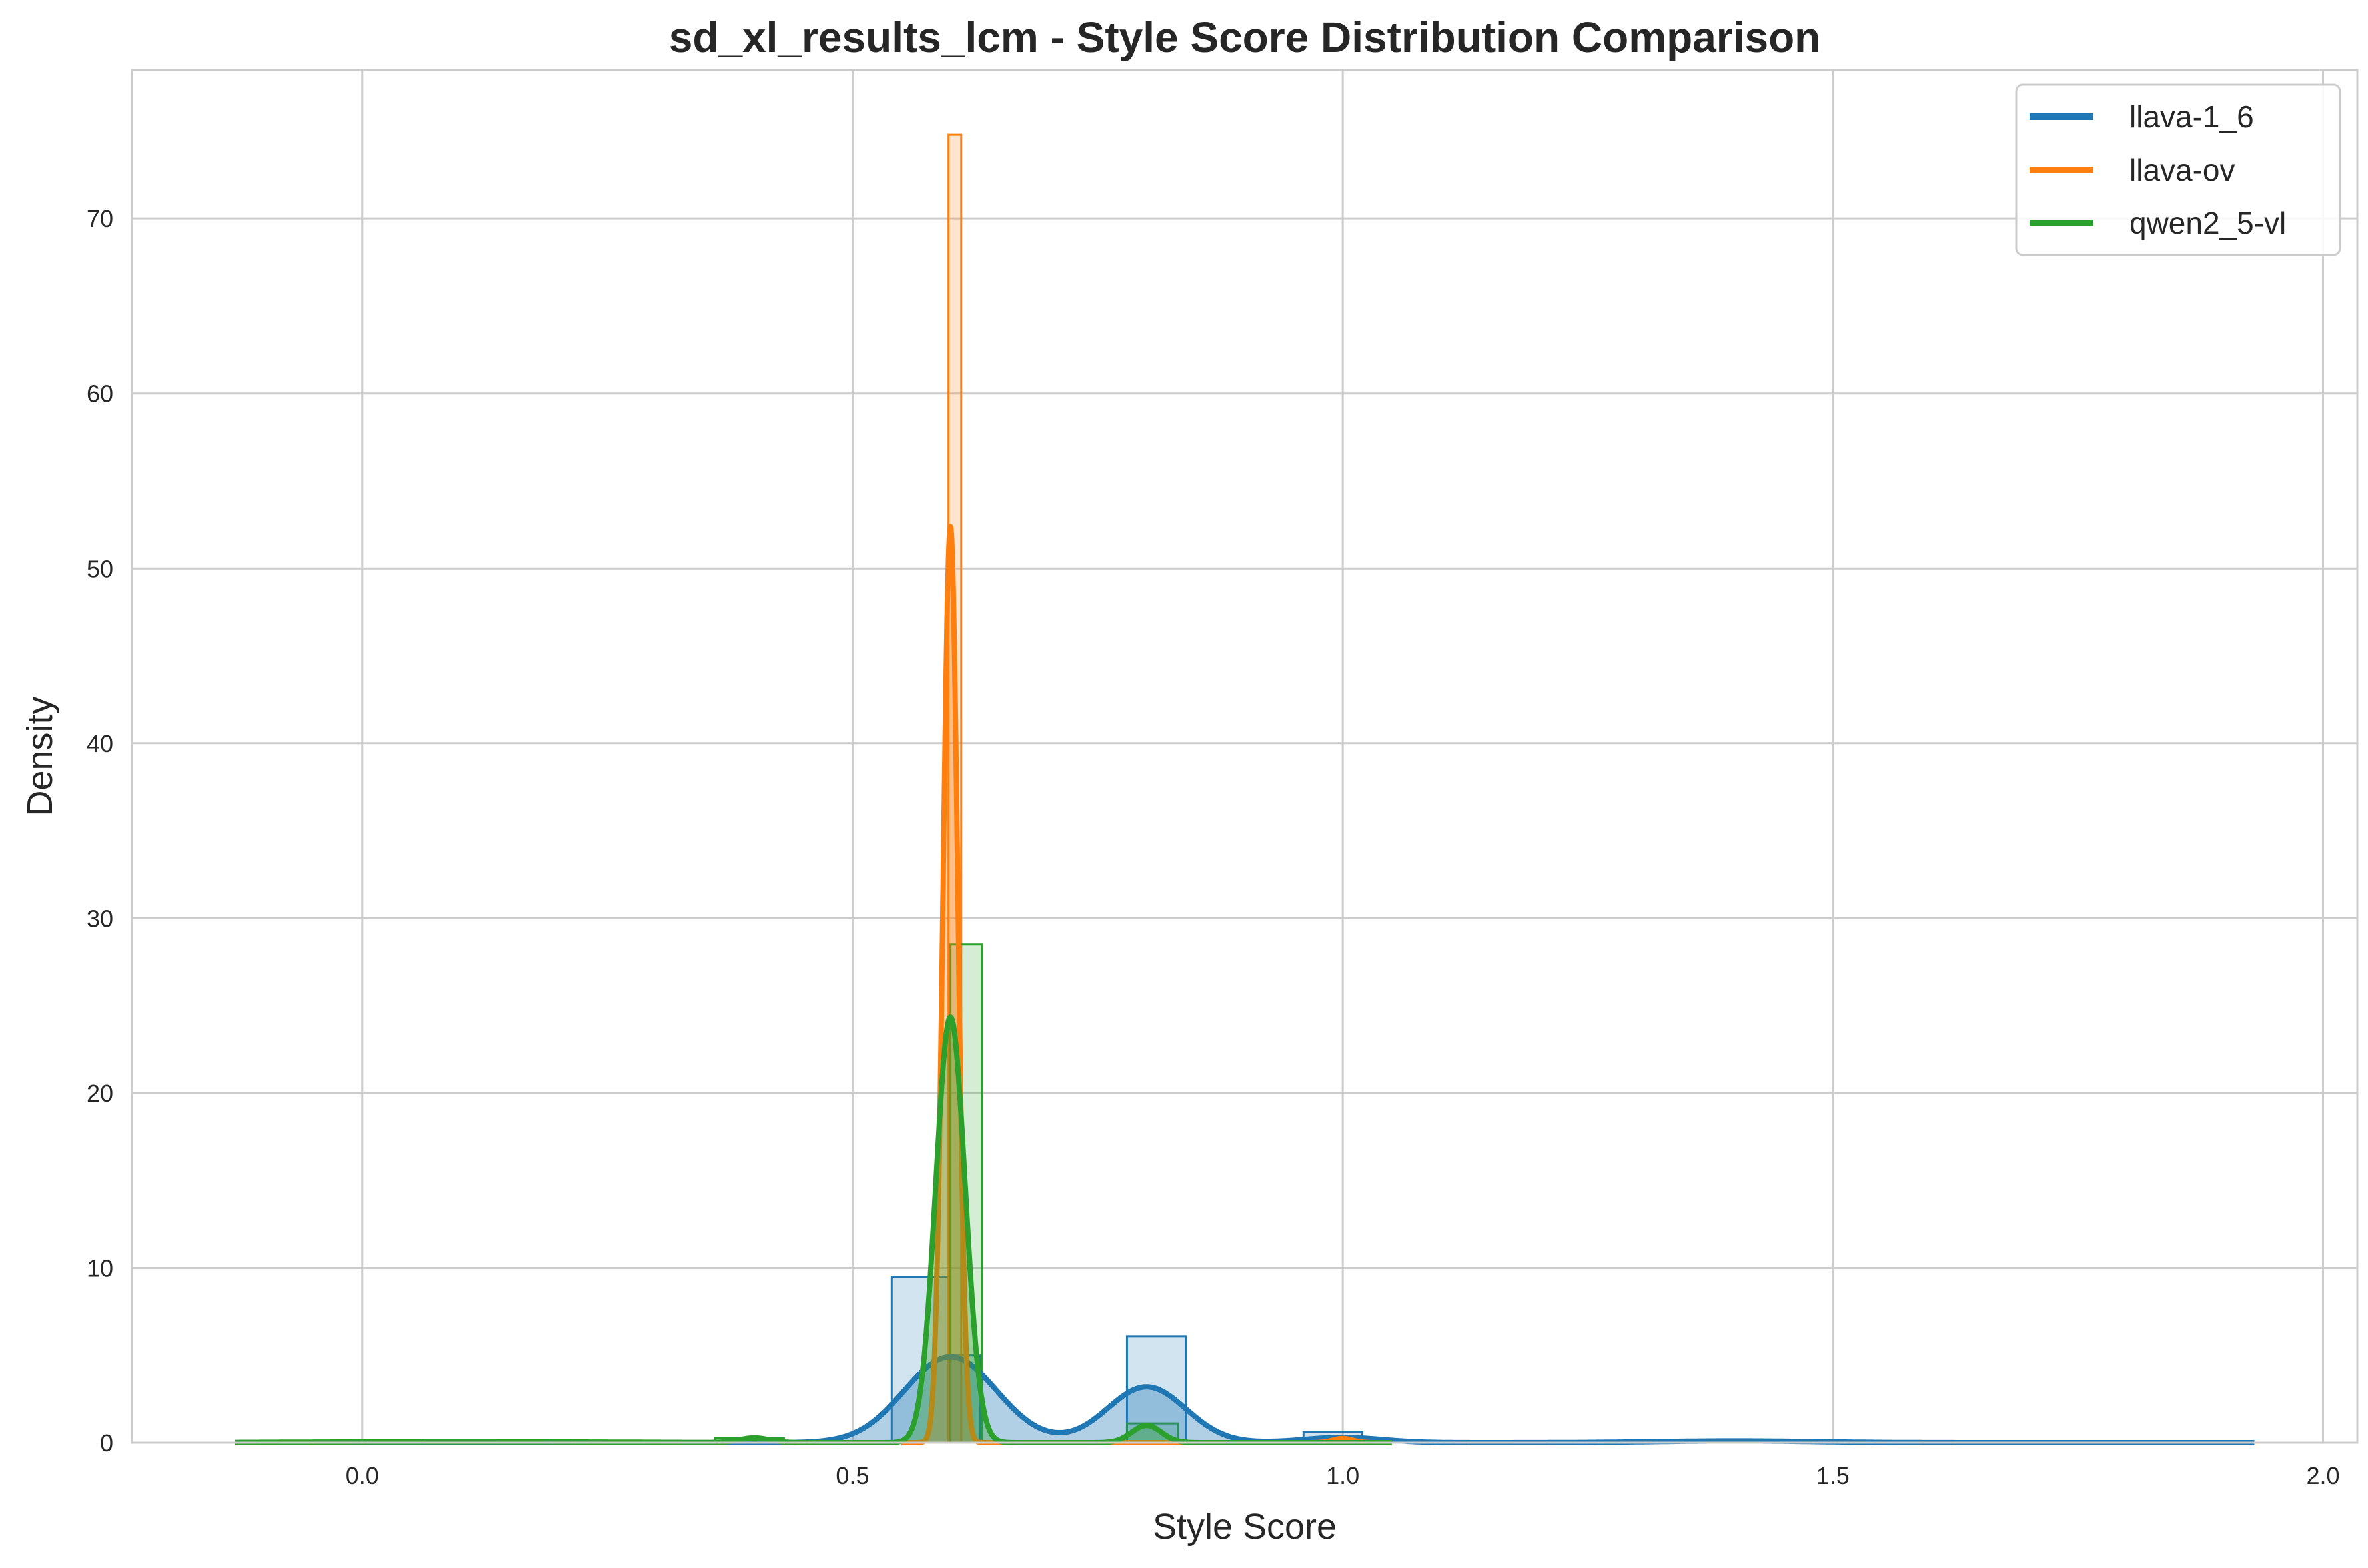 This screenshot has width=2368, height=1568. I want to click on y-tick-label: 70, so click(100, 218).